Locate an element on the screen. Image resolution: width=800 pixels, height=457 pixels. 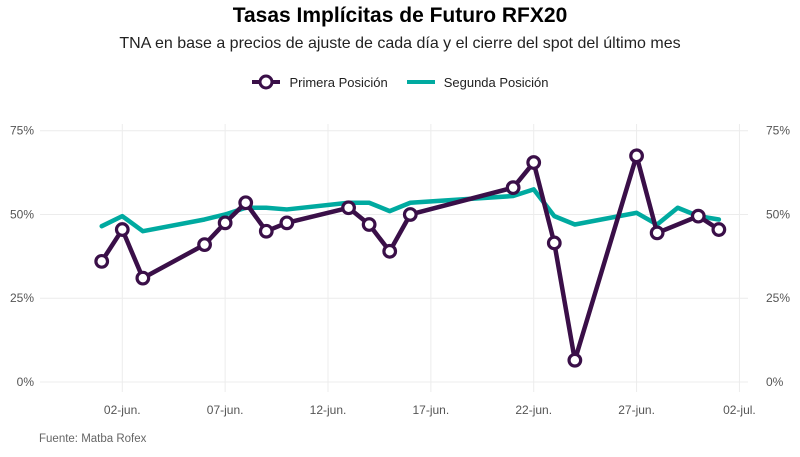
legend-label-primera: Primera Posición is located at coordinates (338, 82).